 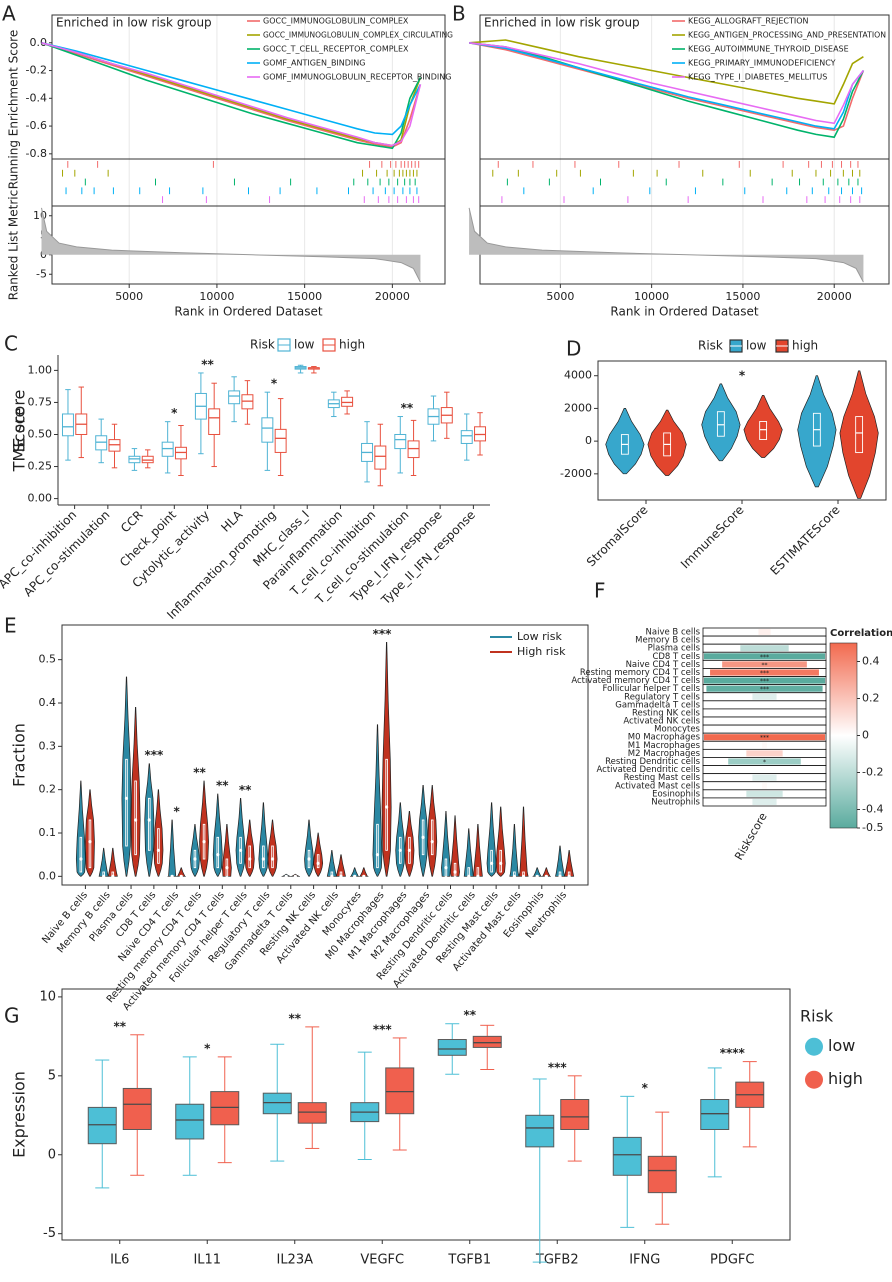 I want to click on legend-title: Risk, so click(x=817, y=1016).